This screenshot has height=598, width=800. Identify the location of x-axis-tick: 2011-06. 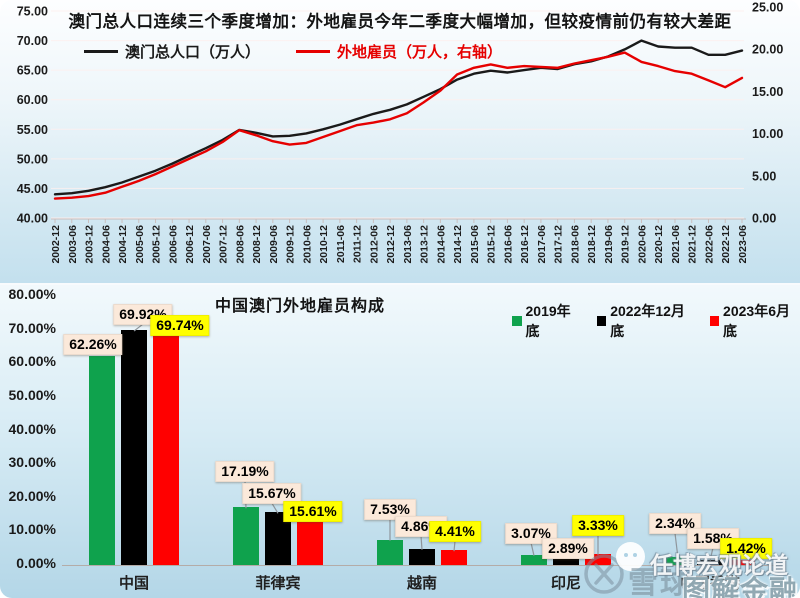
(341, 244).